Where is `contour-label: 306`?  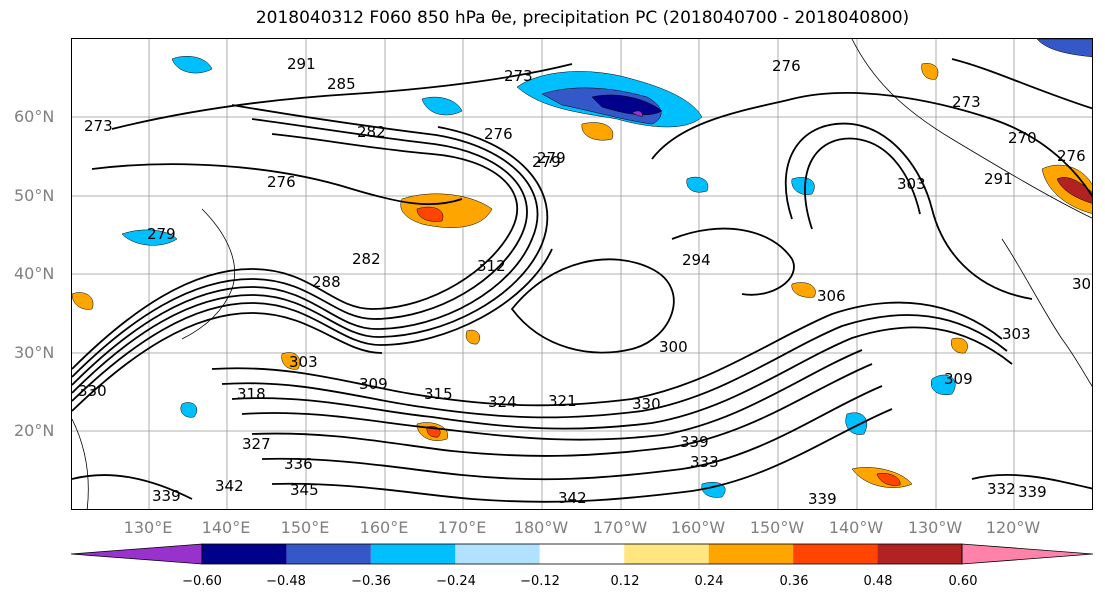
contour-label: 306 is located at coordinates (831, 296).